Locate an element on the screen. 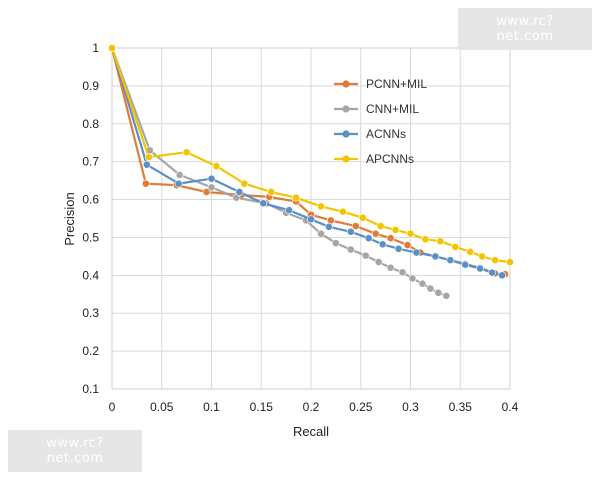 The image size is (600, 480). legend-label: APCNNs is located at coordinates (390, 159).